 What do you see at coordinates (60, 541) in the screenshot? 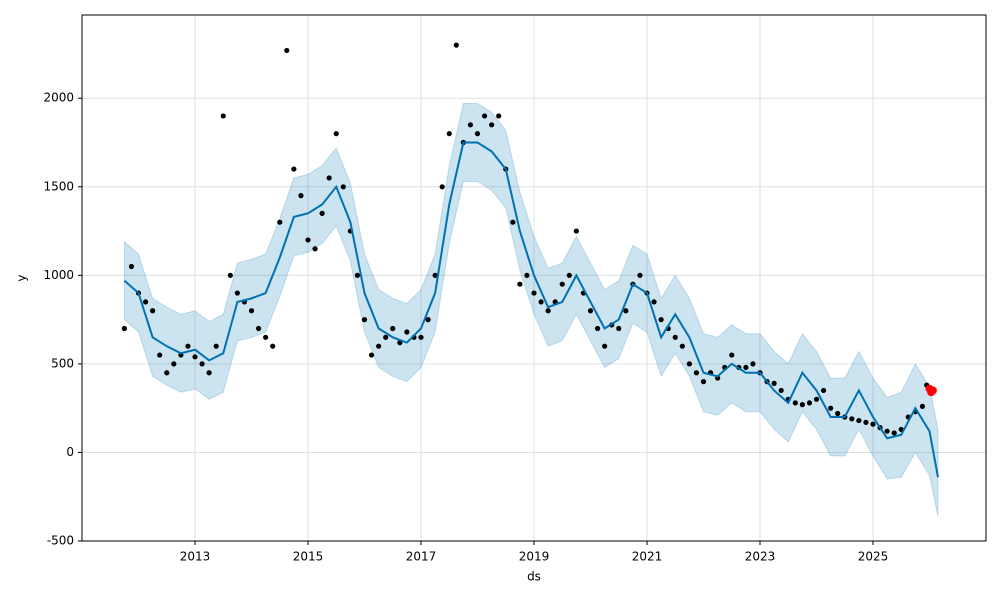
I see `y-tick-label: -500` at bounding box center [60, 541].